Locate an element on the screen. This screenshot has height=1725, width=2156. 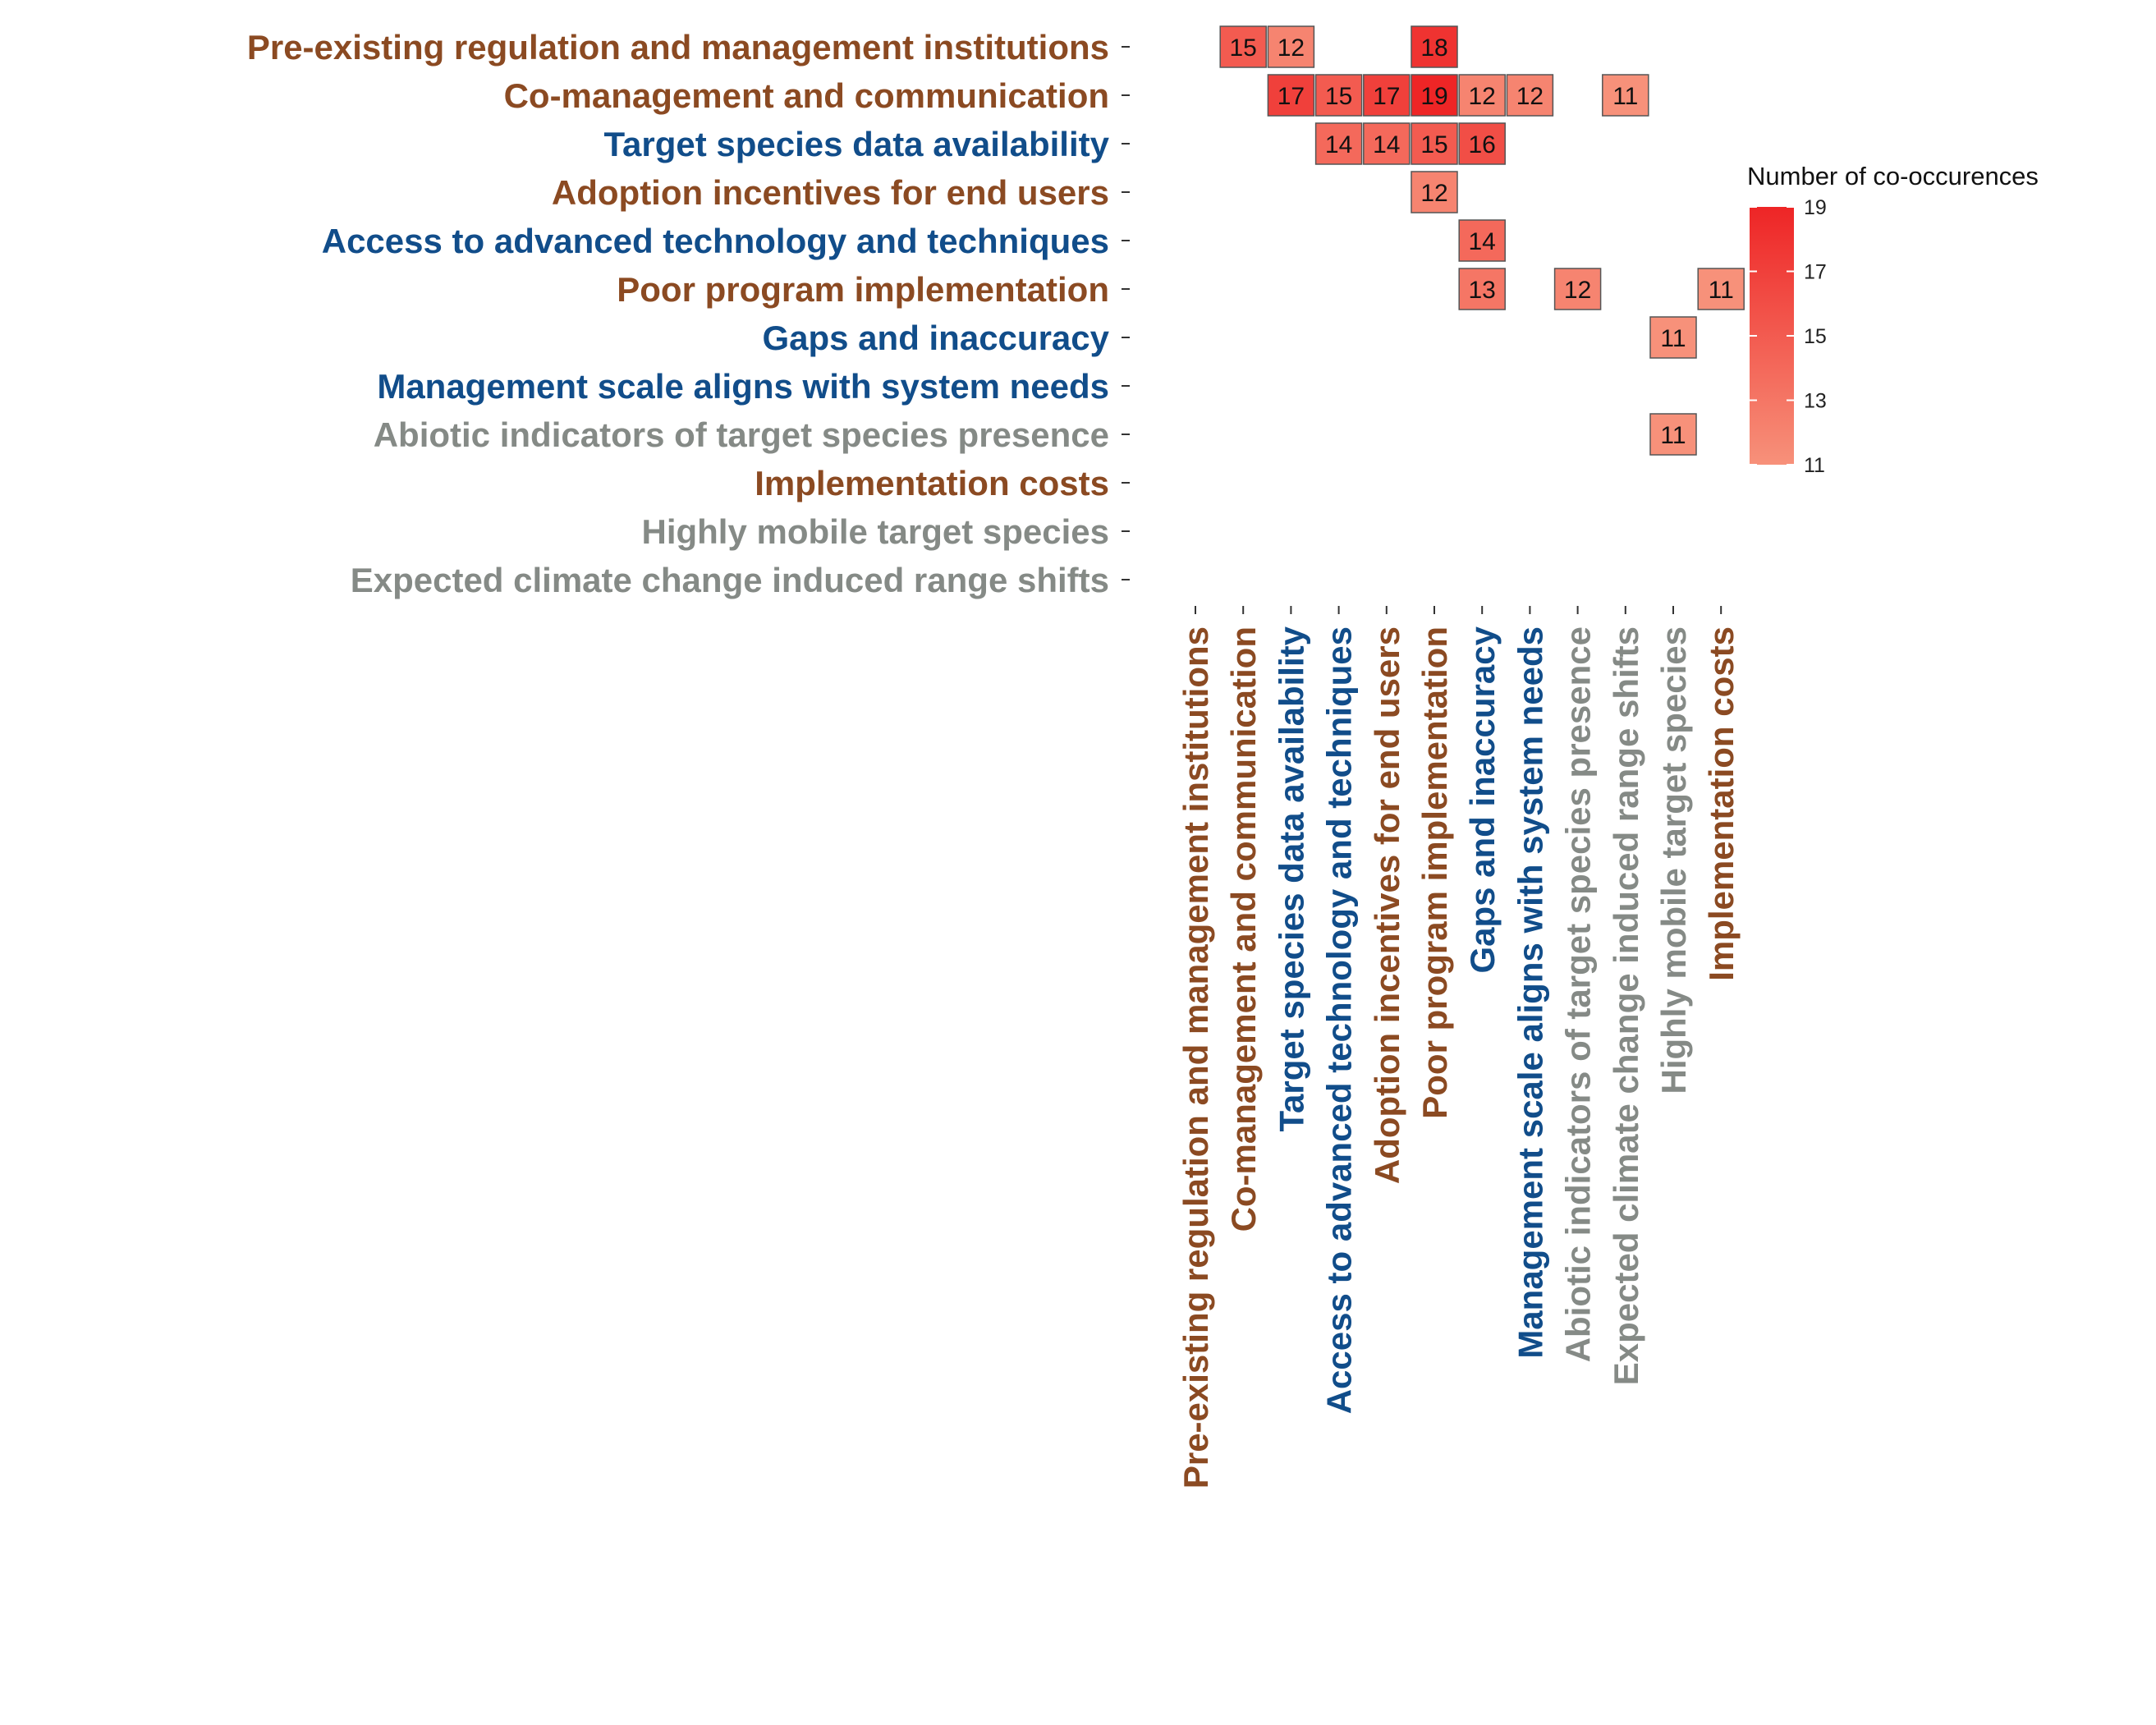
x-tick-label-co-management-and-communication: Co-management and communication is located at coordinates (1243, 929).